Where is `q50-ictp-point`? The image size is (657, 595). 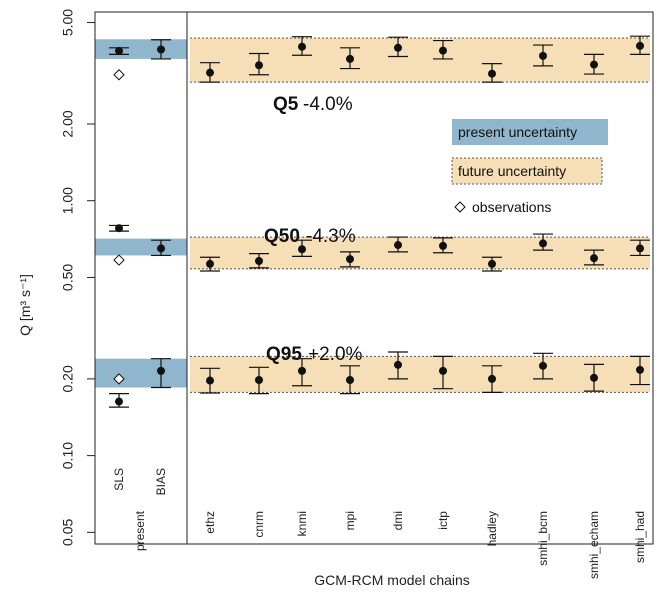 q50-ictp-point is located at coordinates (443, 245).